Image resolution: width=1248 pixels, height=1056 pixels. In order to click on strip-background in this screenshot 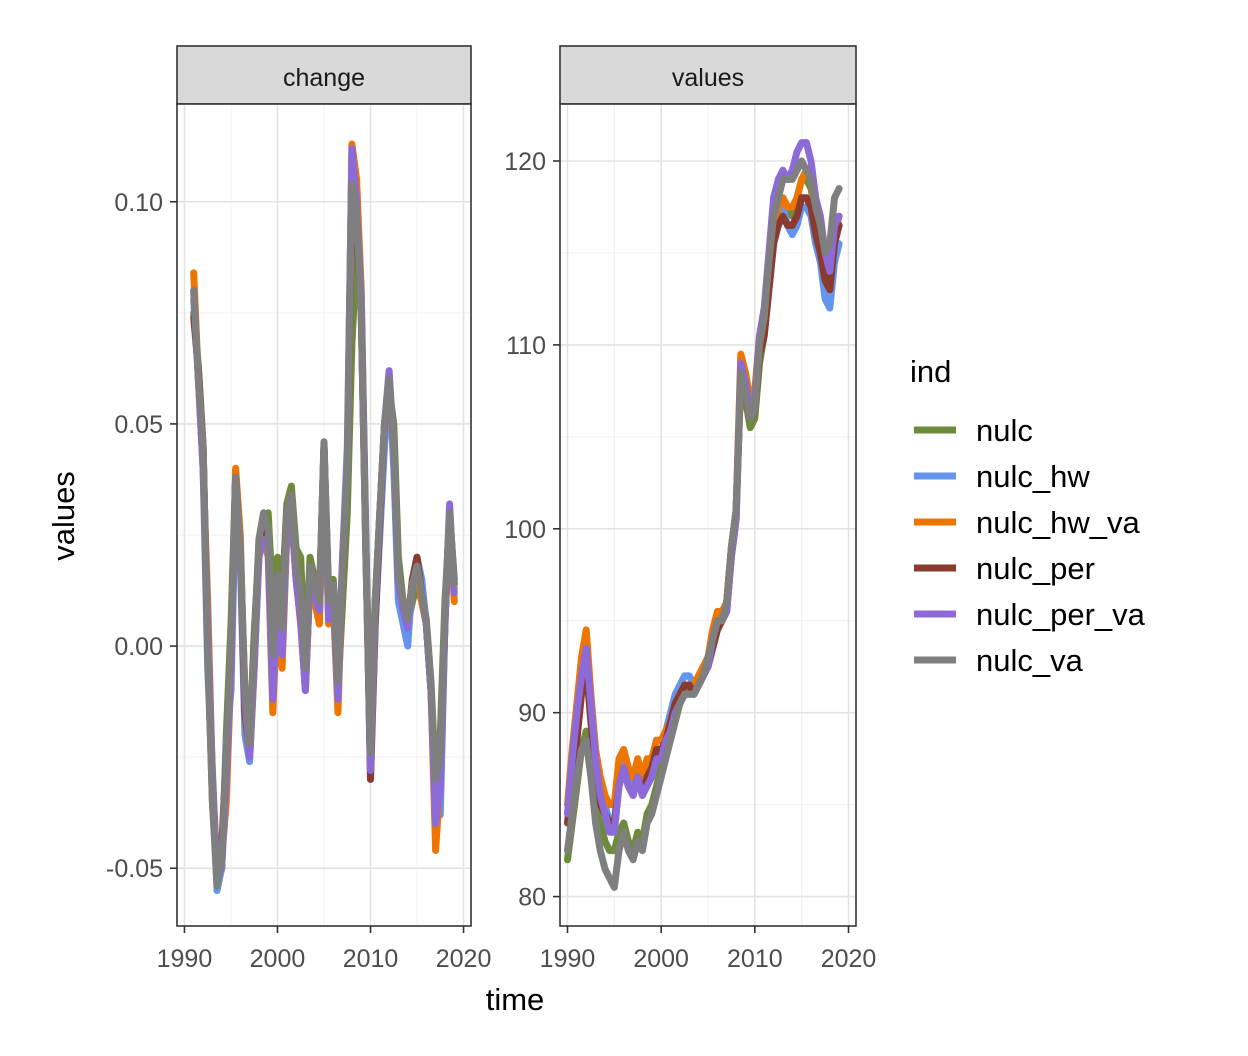, I will do `click(324, 75)`.